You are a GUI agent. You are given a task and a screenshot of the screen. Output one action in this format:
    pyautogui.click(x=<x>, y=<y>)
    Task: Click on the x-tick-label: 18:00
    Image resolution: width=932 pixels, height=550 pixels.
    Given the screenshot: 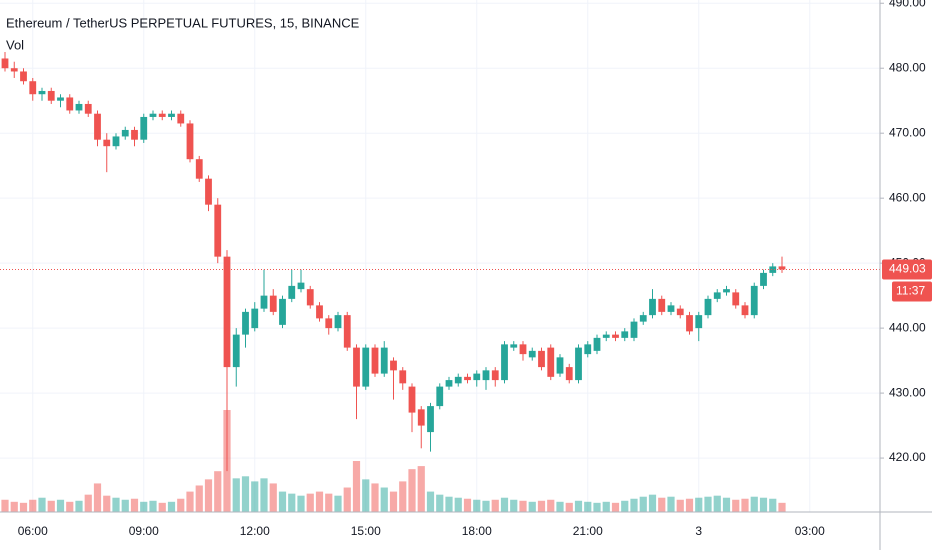 What is the action you would take?
    pyautogui.click(x=477, y=531)
    